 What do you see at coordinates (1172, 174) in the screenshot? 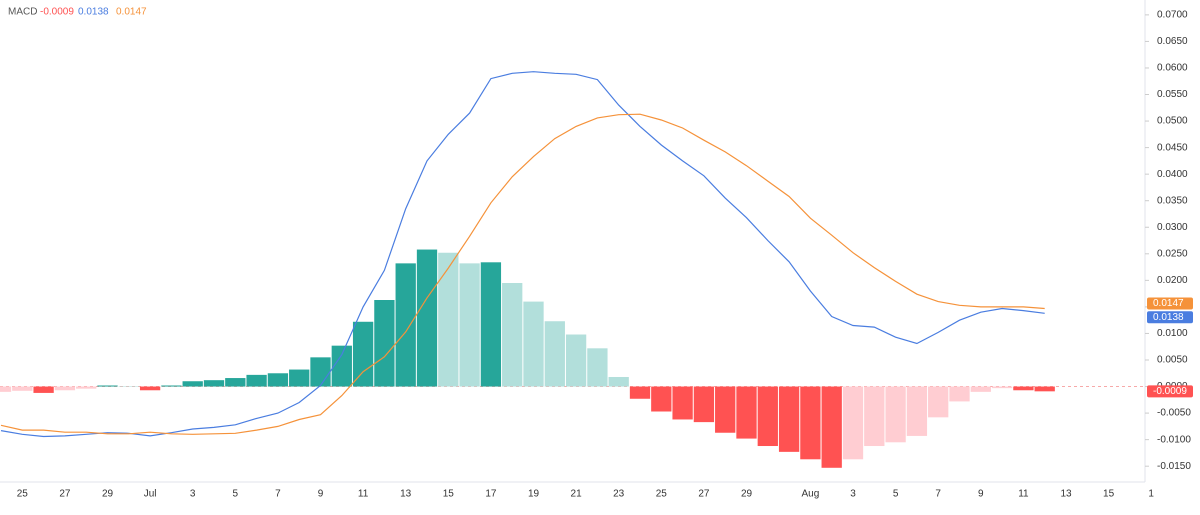
I see `y-tick-label: 0.0400` at bounding box center [1172, 174].